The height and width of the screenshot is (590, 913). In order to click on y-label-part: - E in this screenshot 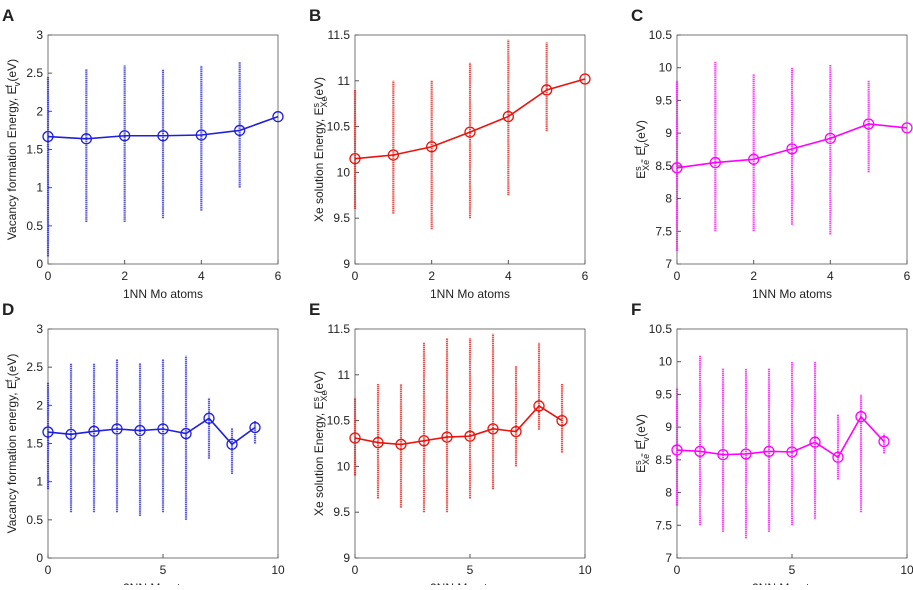, I will do `click(641, 451)`.